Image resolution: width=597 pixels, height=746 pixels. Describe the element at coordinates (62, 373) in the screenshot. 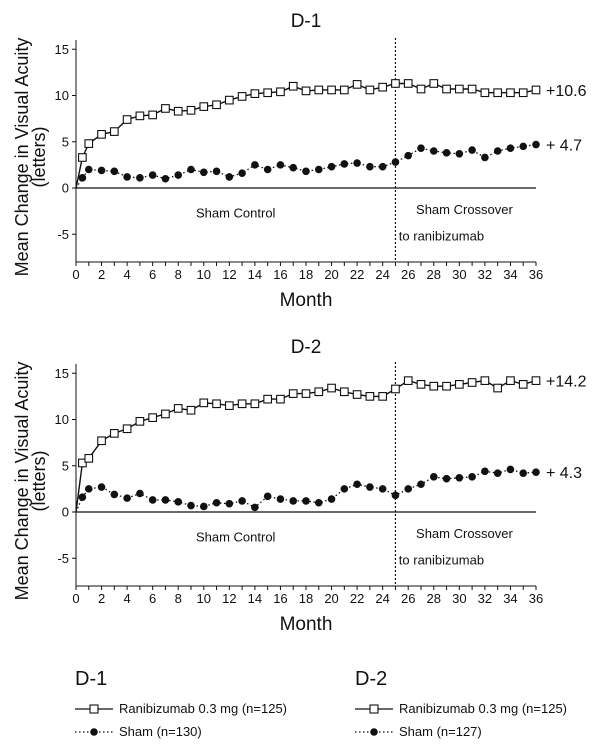

I see `y-tick-label: 15` at that location.